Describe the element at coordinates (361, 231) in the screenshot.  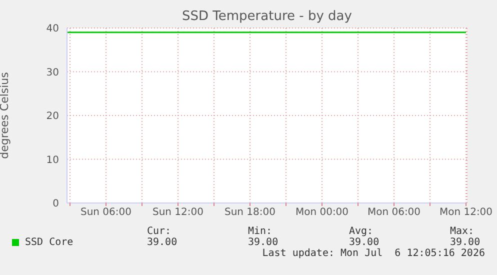
I see `text: Avg:` at that location.